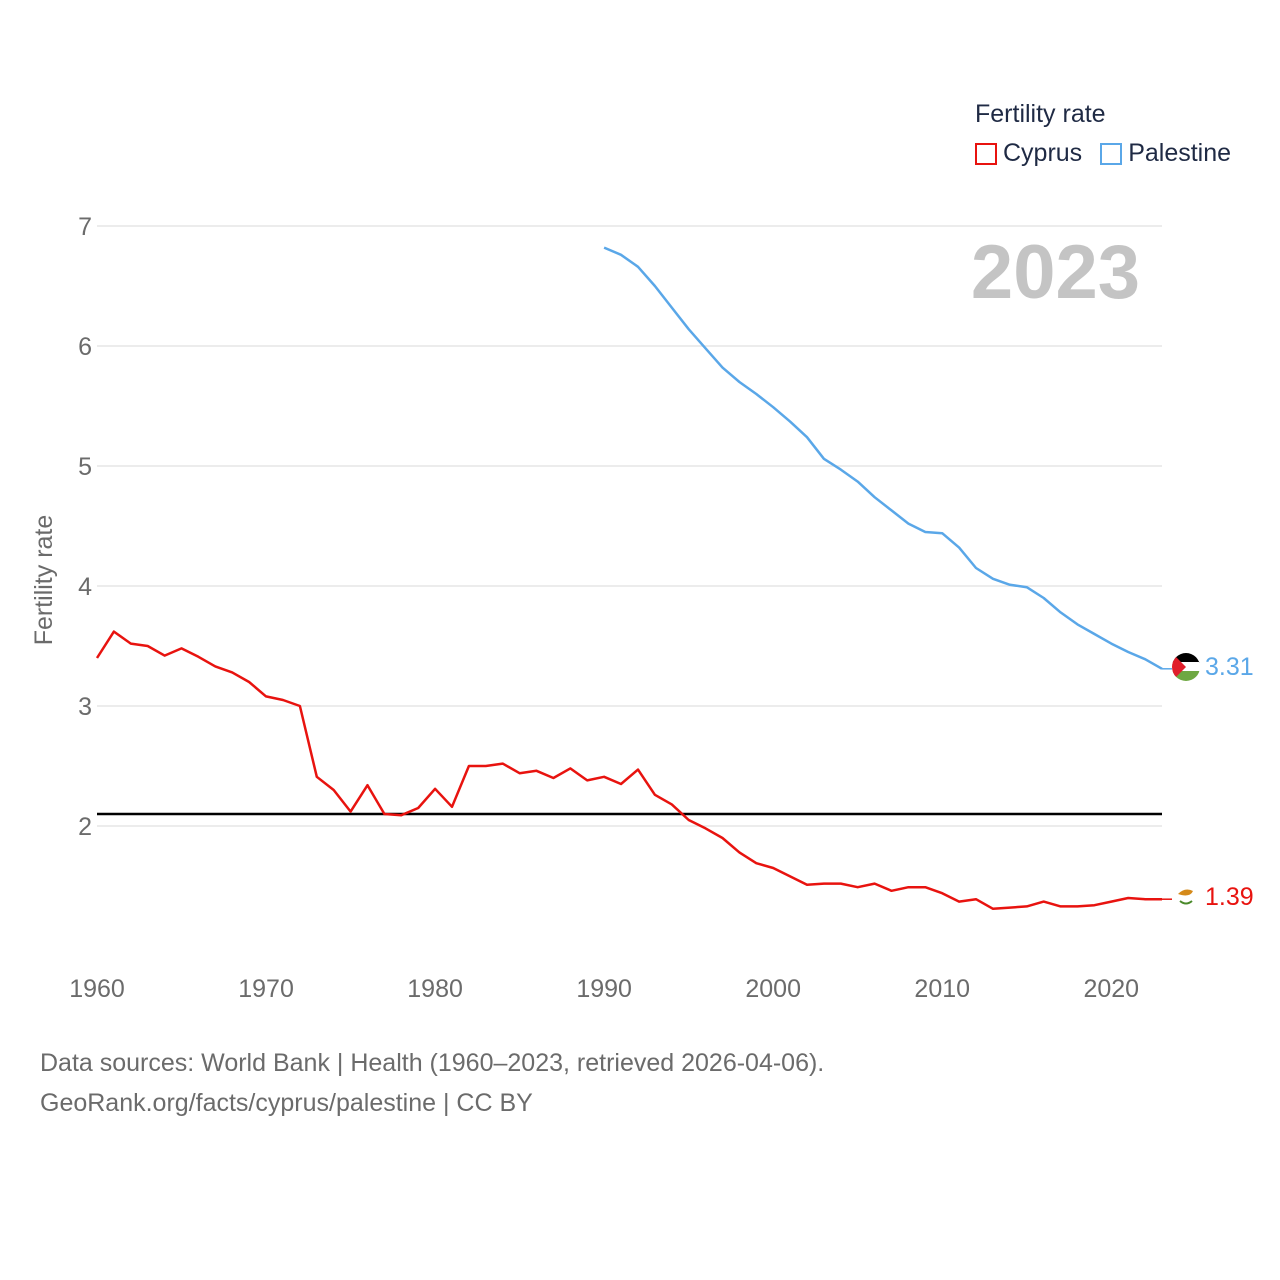 The image size is (1280, 1280). What do you see at coordinates (883, 458) in the screenshot?
I see `series-line-palestine` at bounding box center [883, 458].